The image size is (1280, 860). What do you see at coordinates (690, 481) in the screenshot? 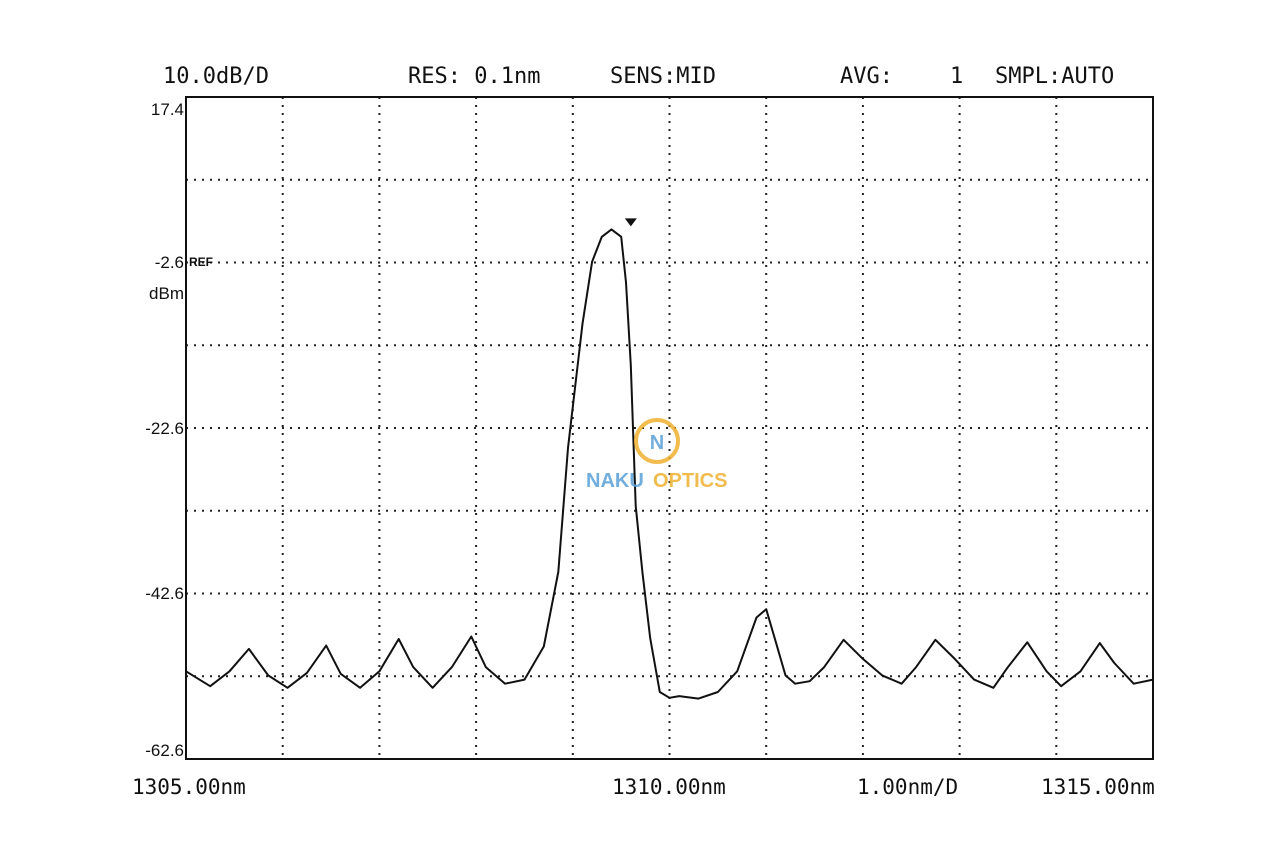
I see `watermark-text-b: OPTICS` at bounding box center [690, 481].